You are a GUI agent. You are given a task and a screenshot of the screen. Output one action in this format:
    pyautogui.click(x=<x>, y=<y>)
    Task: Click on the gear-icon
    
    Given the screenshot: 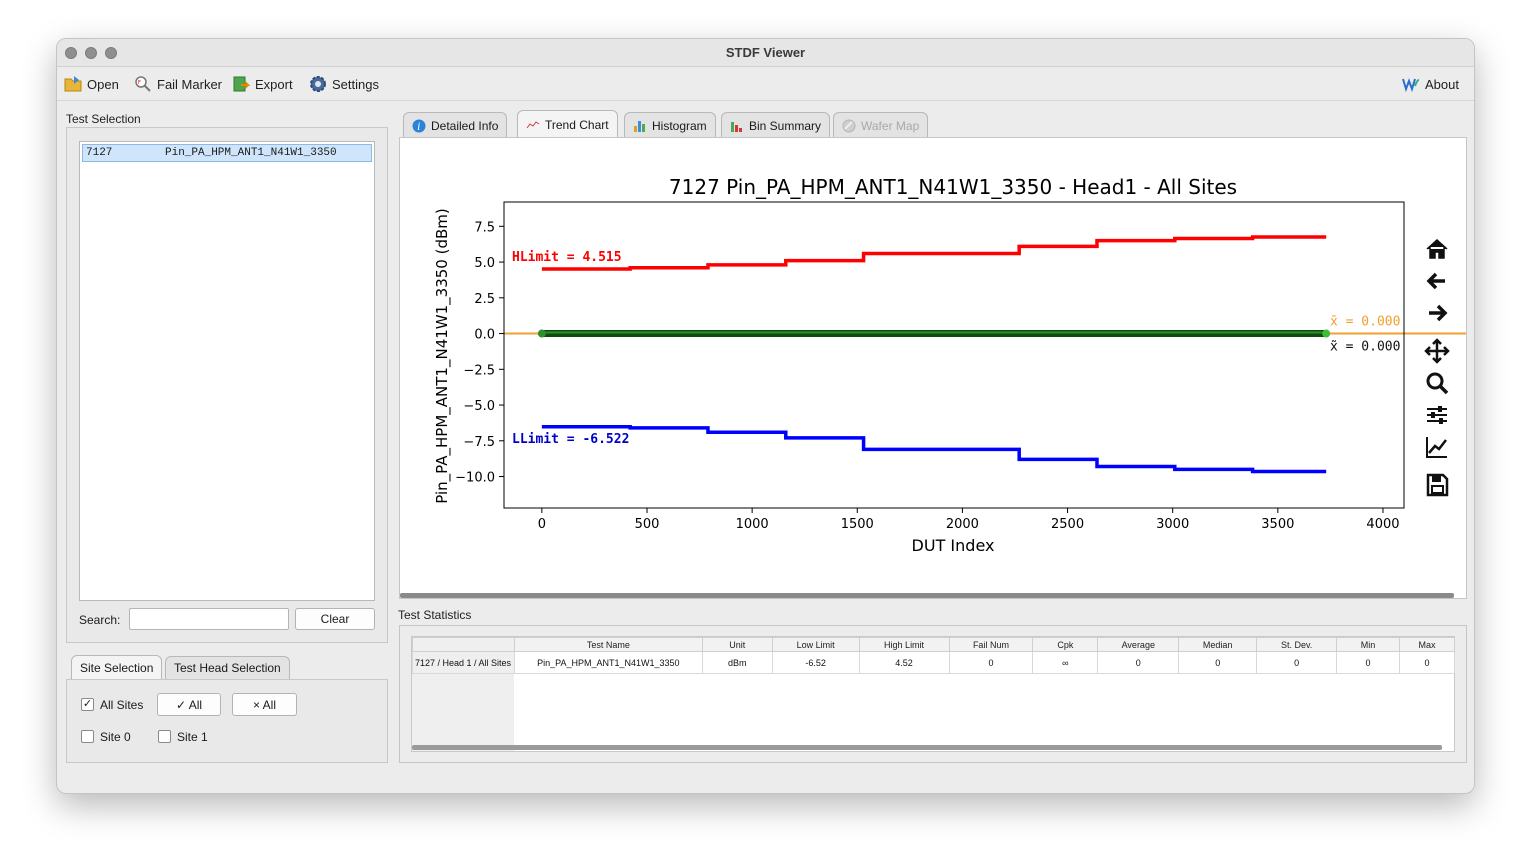 What is the action you would take?
    pyautogui.click(x=318, y=84)
    